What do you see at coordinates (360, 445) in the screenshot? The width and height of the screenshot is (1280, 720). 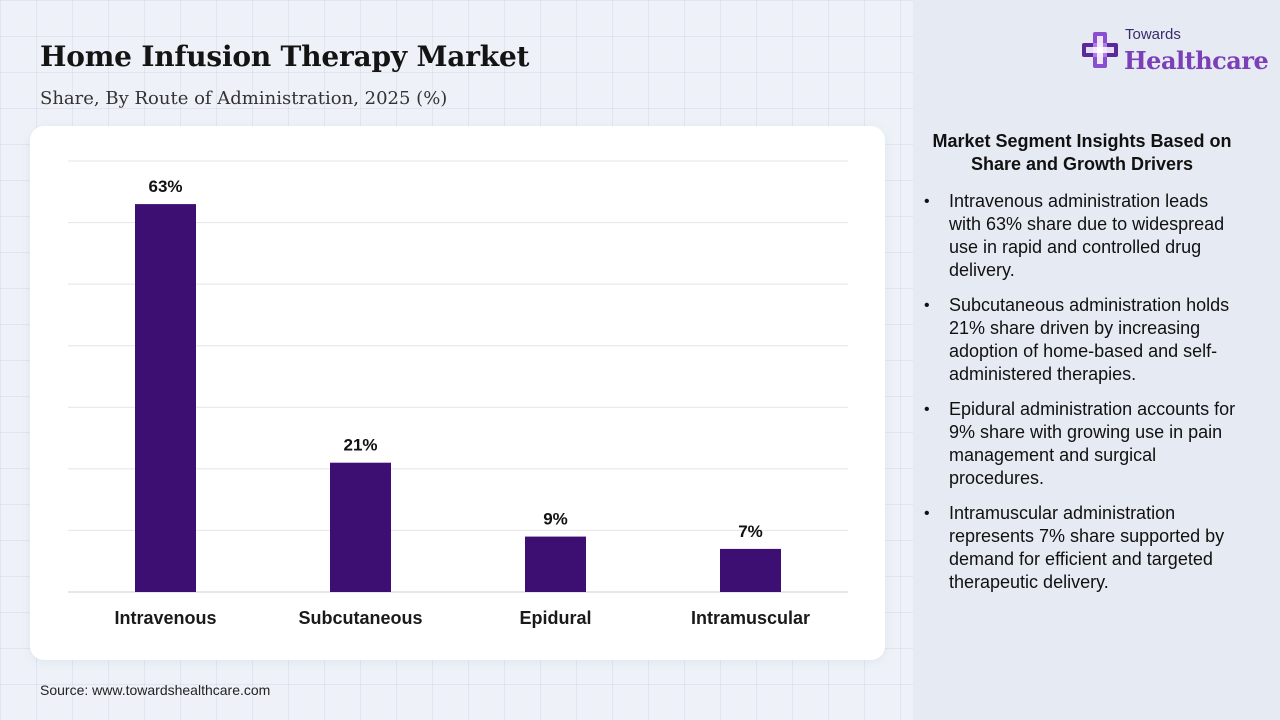 I see `data-label: 21%` at bounding box center [360, 445].